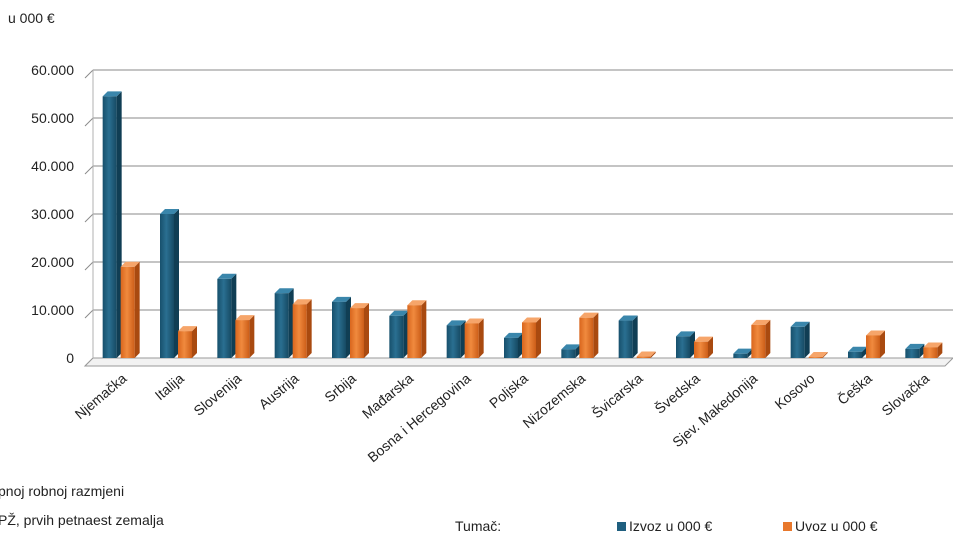 The image size is (953, 534). I want to click on x-tick-label: Mađarska, so click(388, 396).